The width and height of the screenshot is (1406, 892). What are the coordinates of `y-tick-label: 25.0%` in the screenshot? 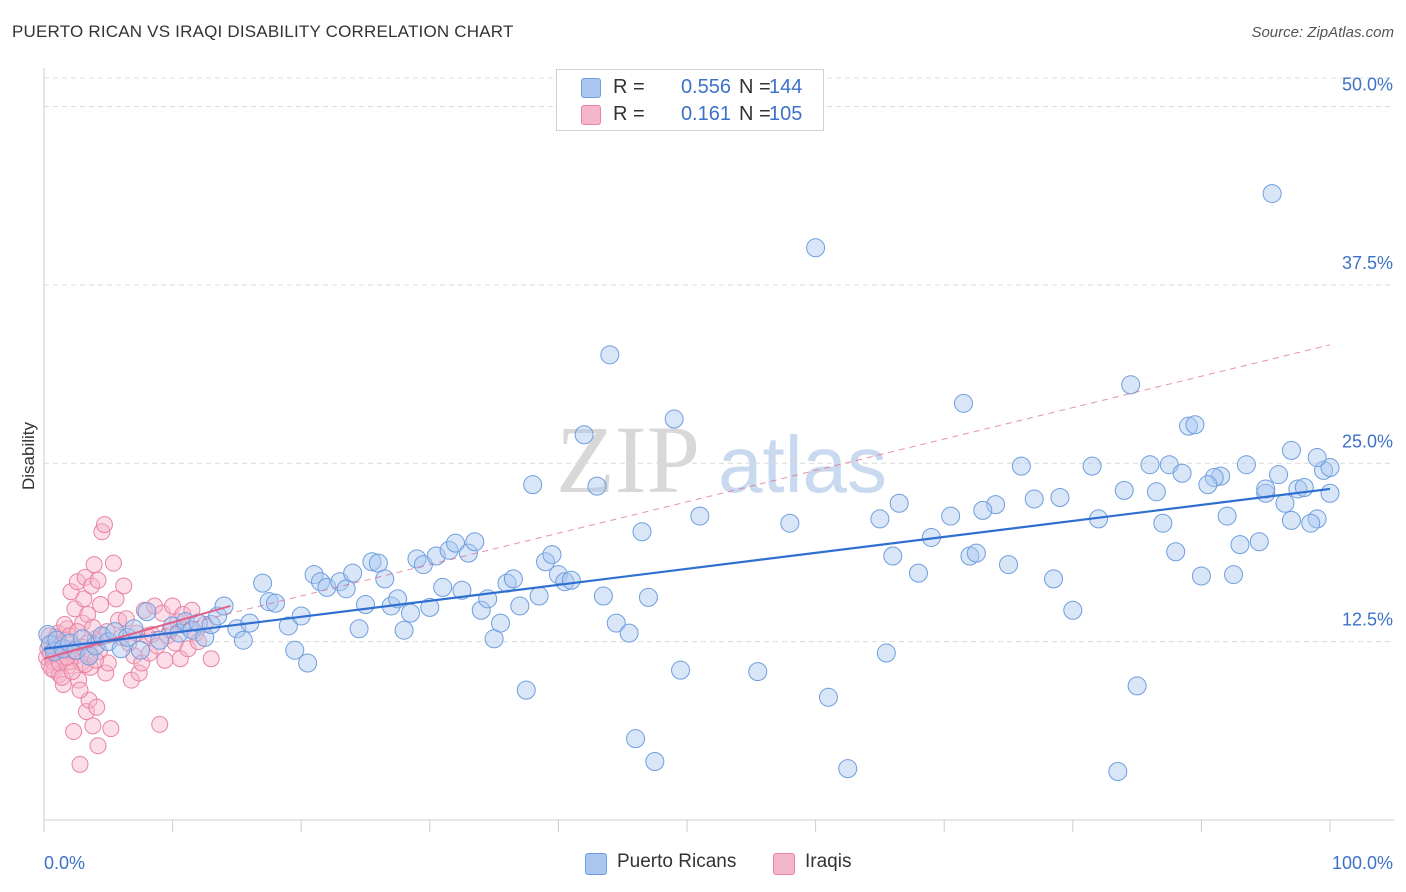 It's located at (1367, 441).